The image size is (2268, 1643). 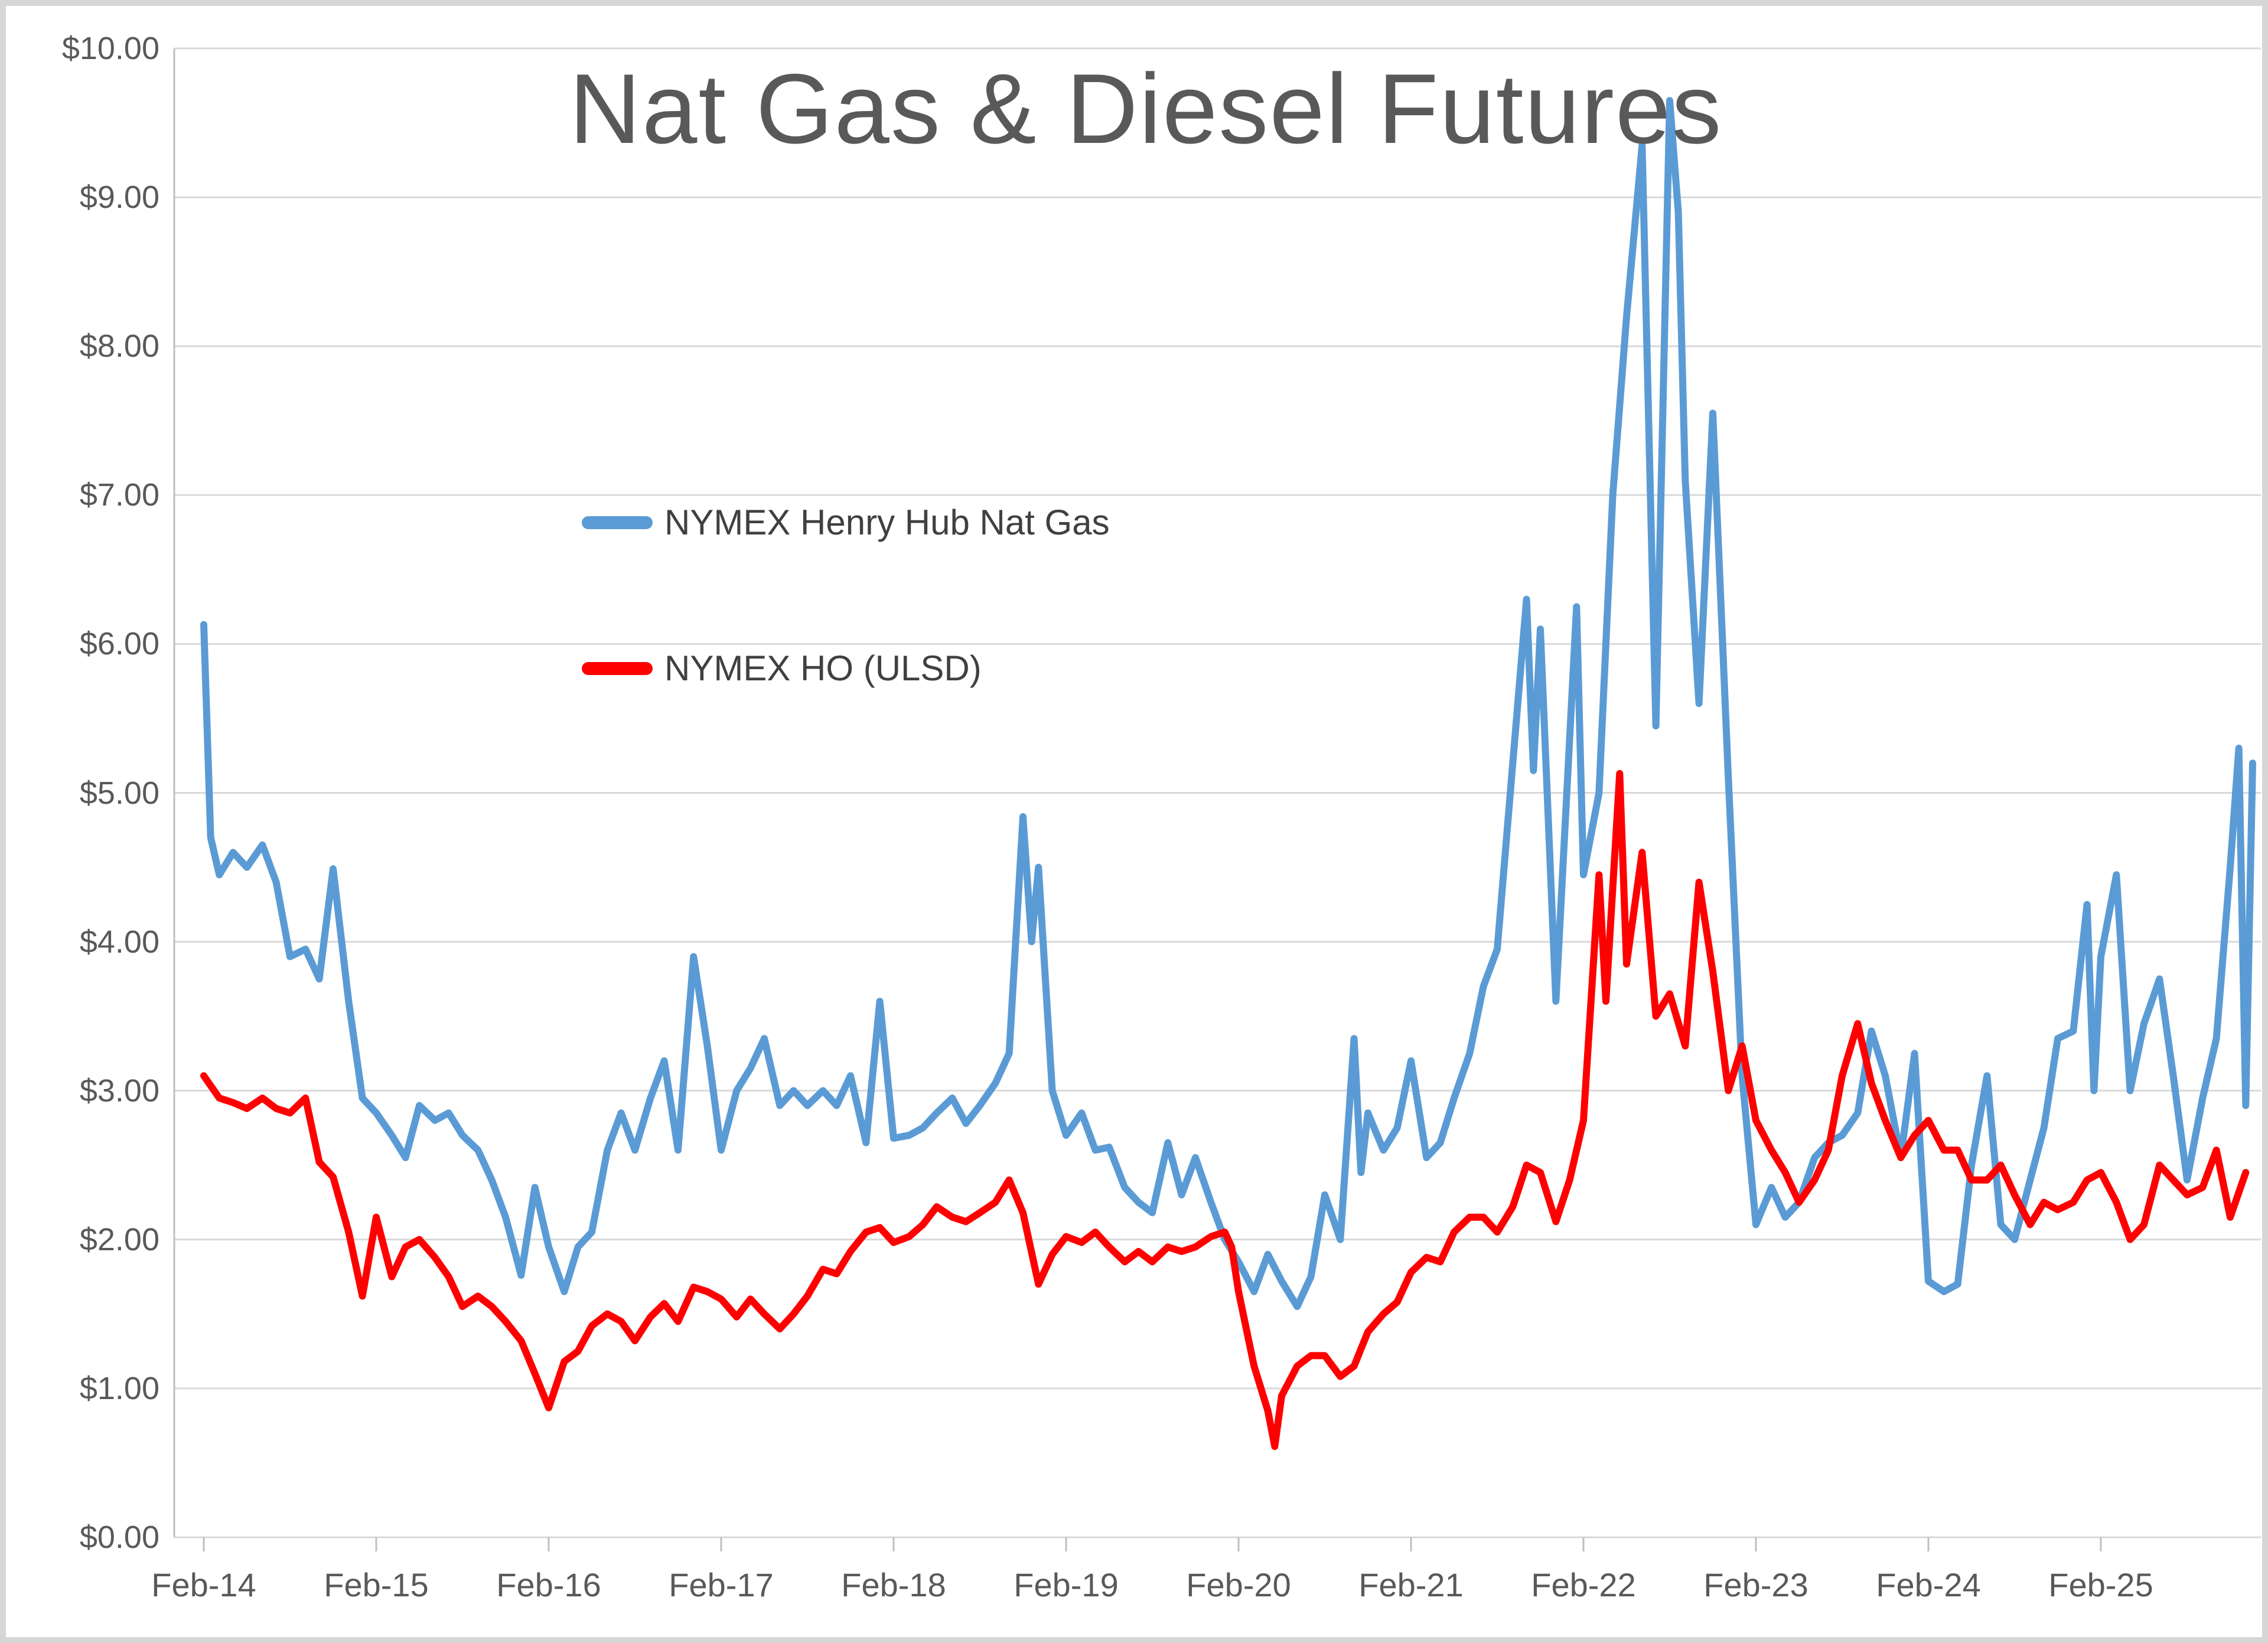 I want to click on x-tick-label-Feb-24: Feb-24, so click(x=1928, y=1585).